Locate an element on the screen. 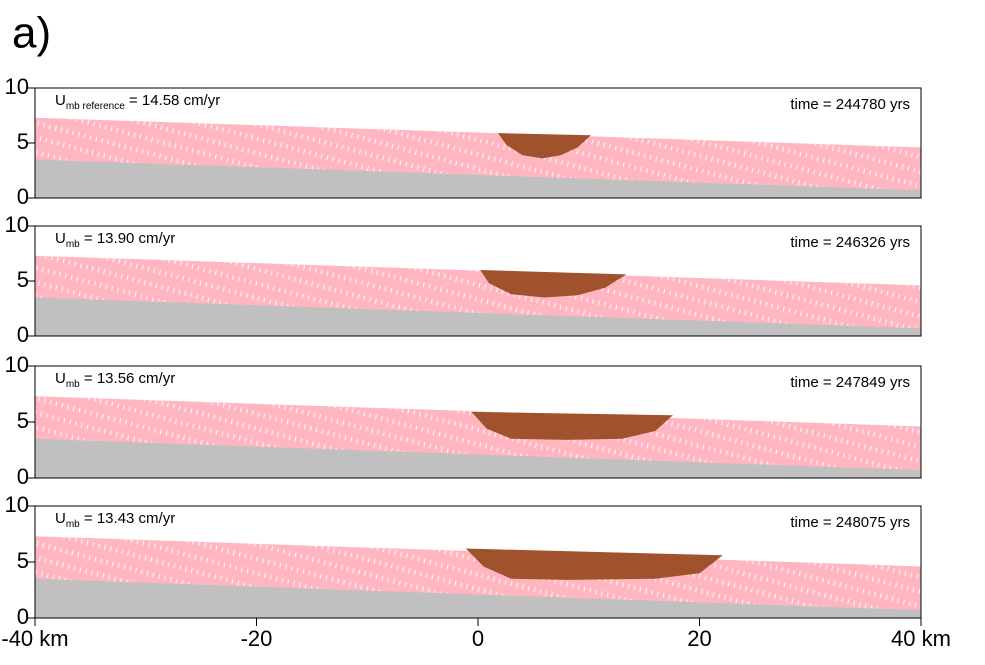 The image size is (985, 665). x-tick-label: 40 km is located at coordinates (921, 638).